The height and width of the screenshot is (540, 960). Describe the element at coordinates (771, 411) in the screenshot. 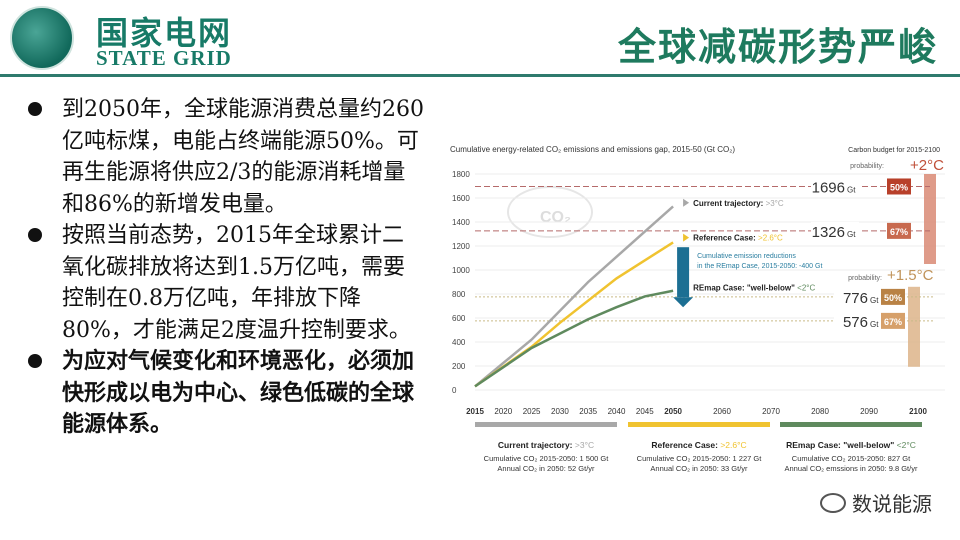

I see `x-tick-label: 2070` at that location.